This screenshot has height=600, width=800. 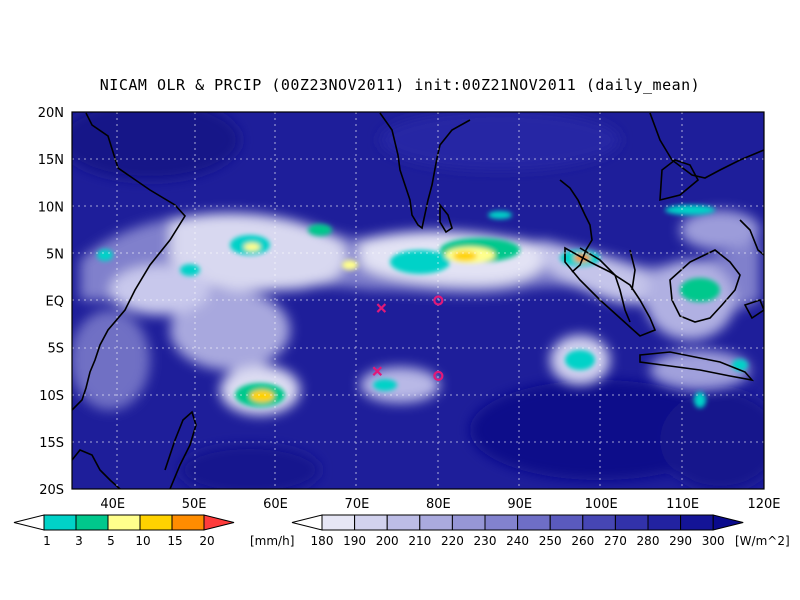 I want to click on marker-layer, so click(x=408, y=338).